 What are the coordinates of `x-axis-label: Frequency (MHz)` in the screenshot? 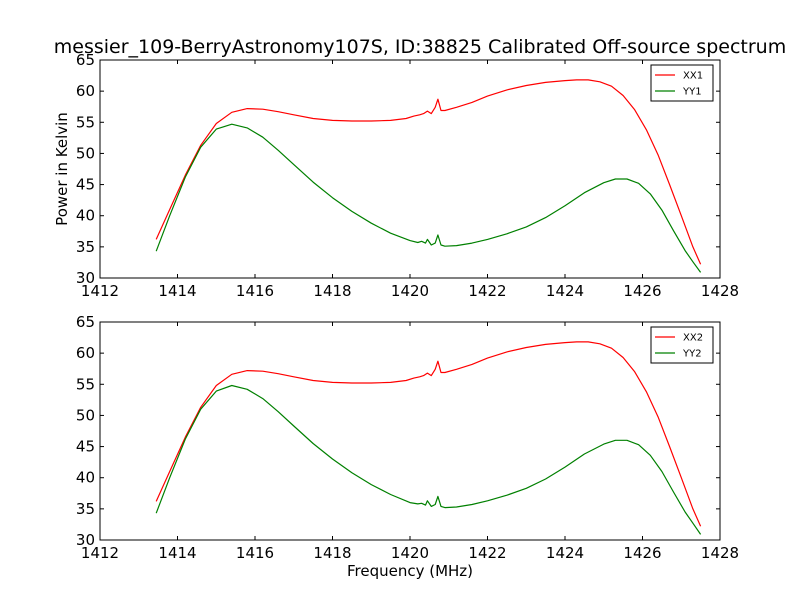 It's located at (410, 571).